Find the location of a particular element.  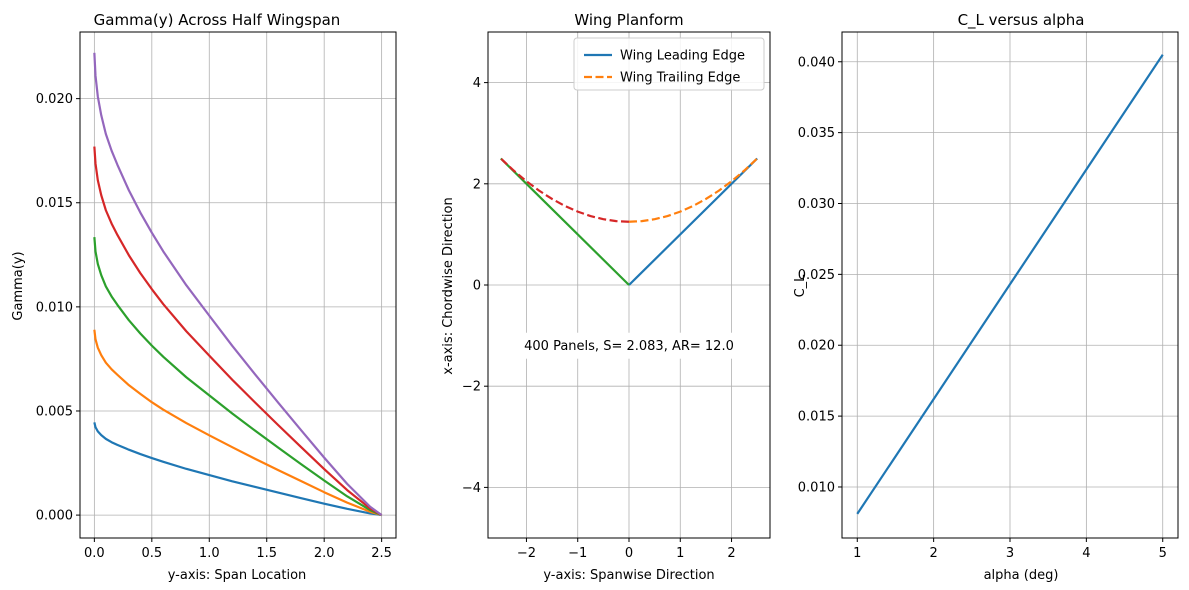

planform-chart-x-tick-label: 1 is located at coordinates (680, 553).